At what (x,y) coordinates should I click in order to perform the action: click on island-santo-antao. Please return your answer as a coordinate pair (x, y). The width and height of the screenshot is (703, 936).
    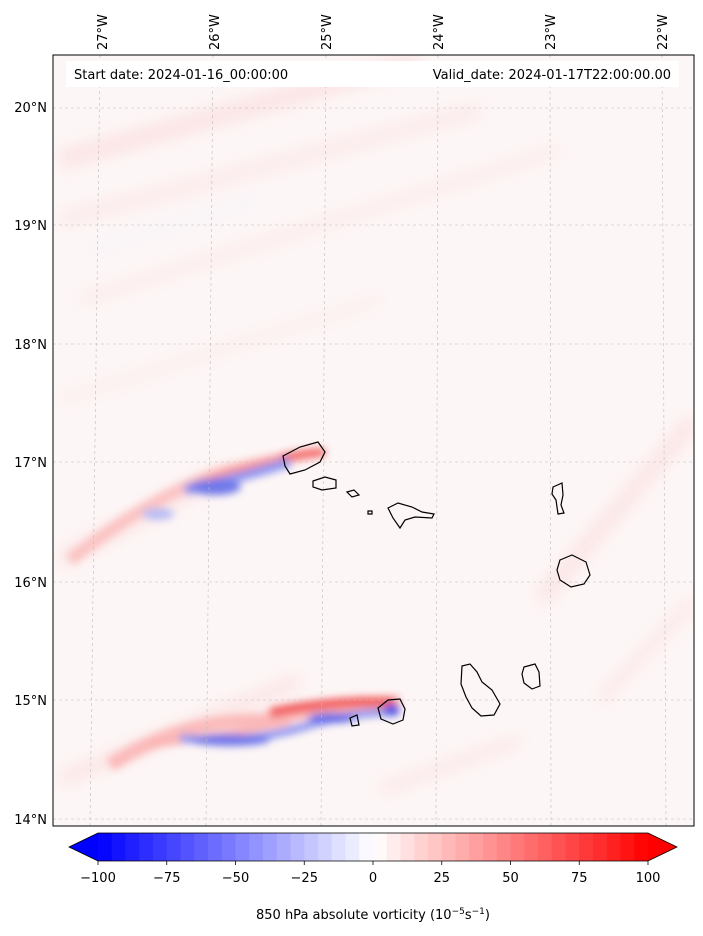
    Looking at the image, I should click on (304, 458).